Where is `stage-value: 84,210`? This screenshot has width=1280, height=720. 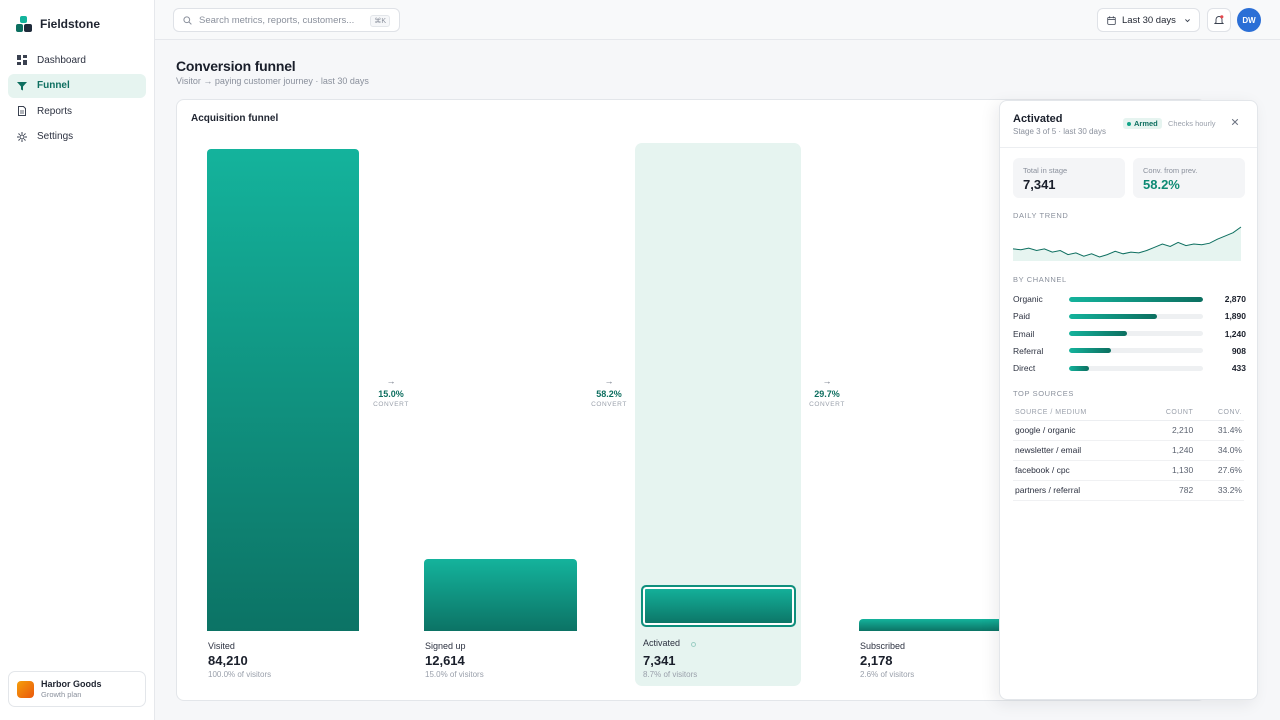
stage-value: 84,210 is located at coordinates (228, 660).